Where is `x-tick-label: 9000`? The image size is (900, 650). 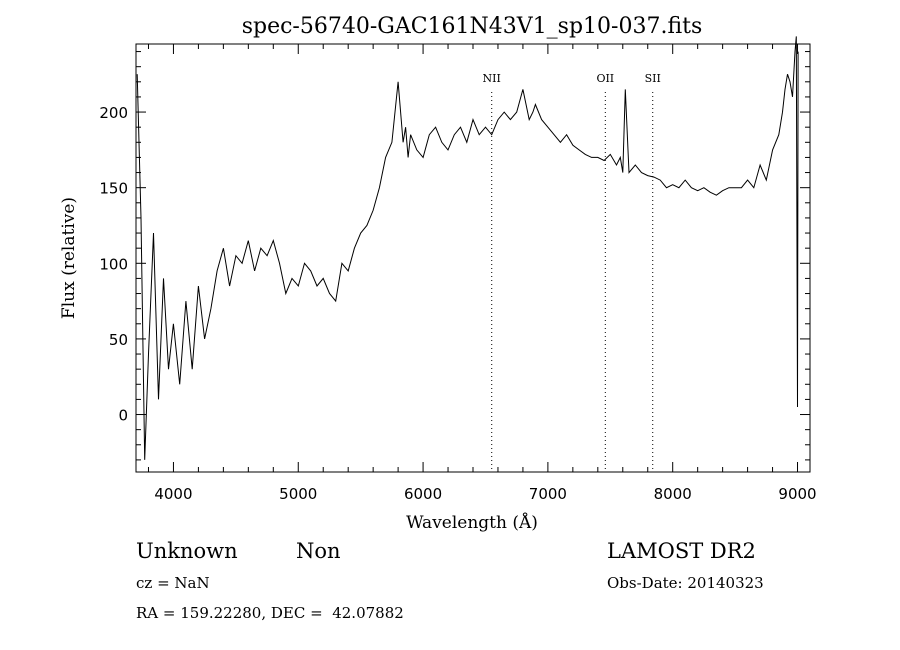 x-tick-label: 9000 is located at coordinates (797, 494).